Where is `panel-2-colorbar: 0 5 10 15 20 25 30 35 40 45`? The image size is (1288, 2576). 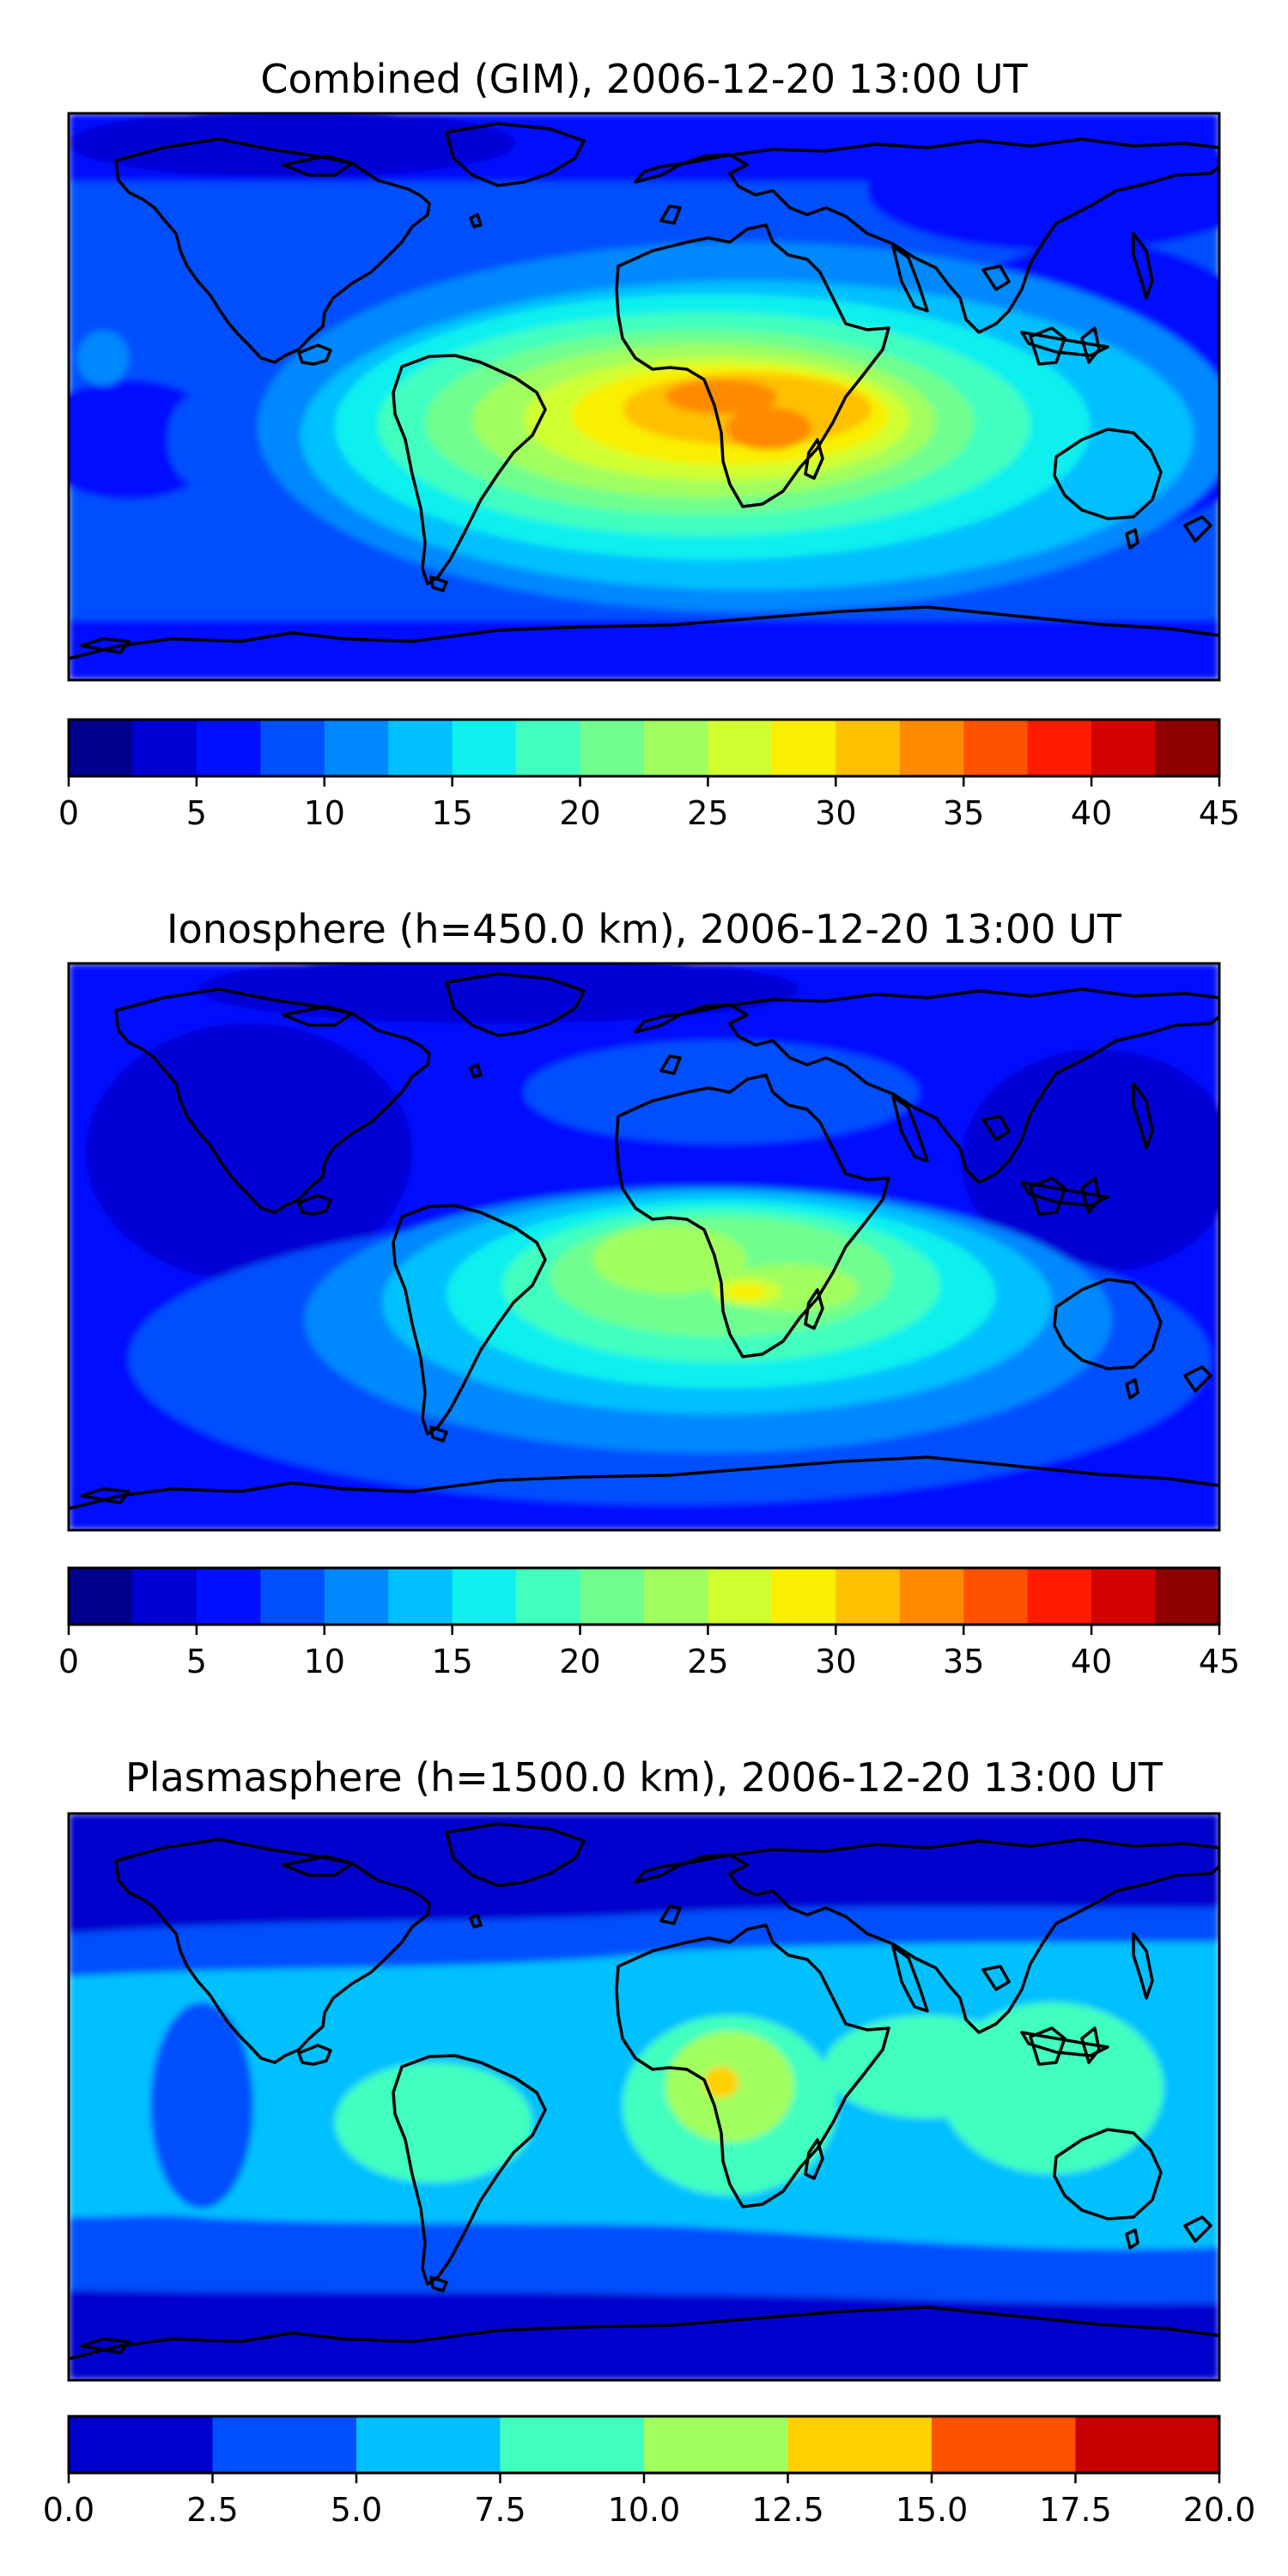 panel-2-colorbar: 0 5 10 15 20 25 30 35 40 45 is located at coordinates (649, 1623).